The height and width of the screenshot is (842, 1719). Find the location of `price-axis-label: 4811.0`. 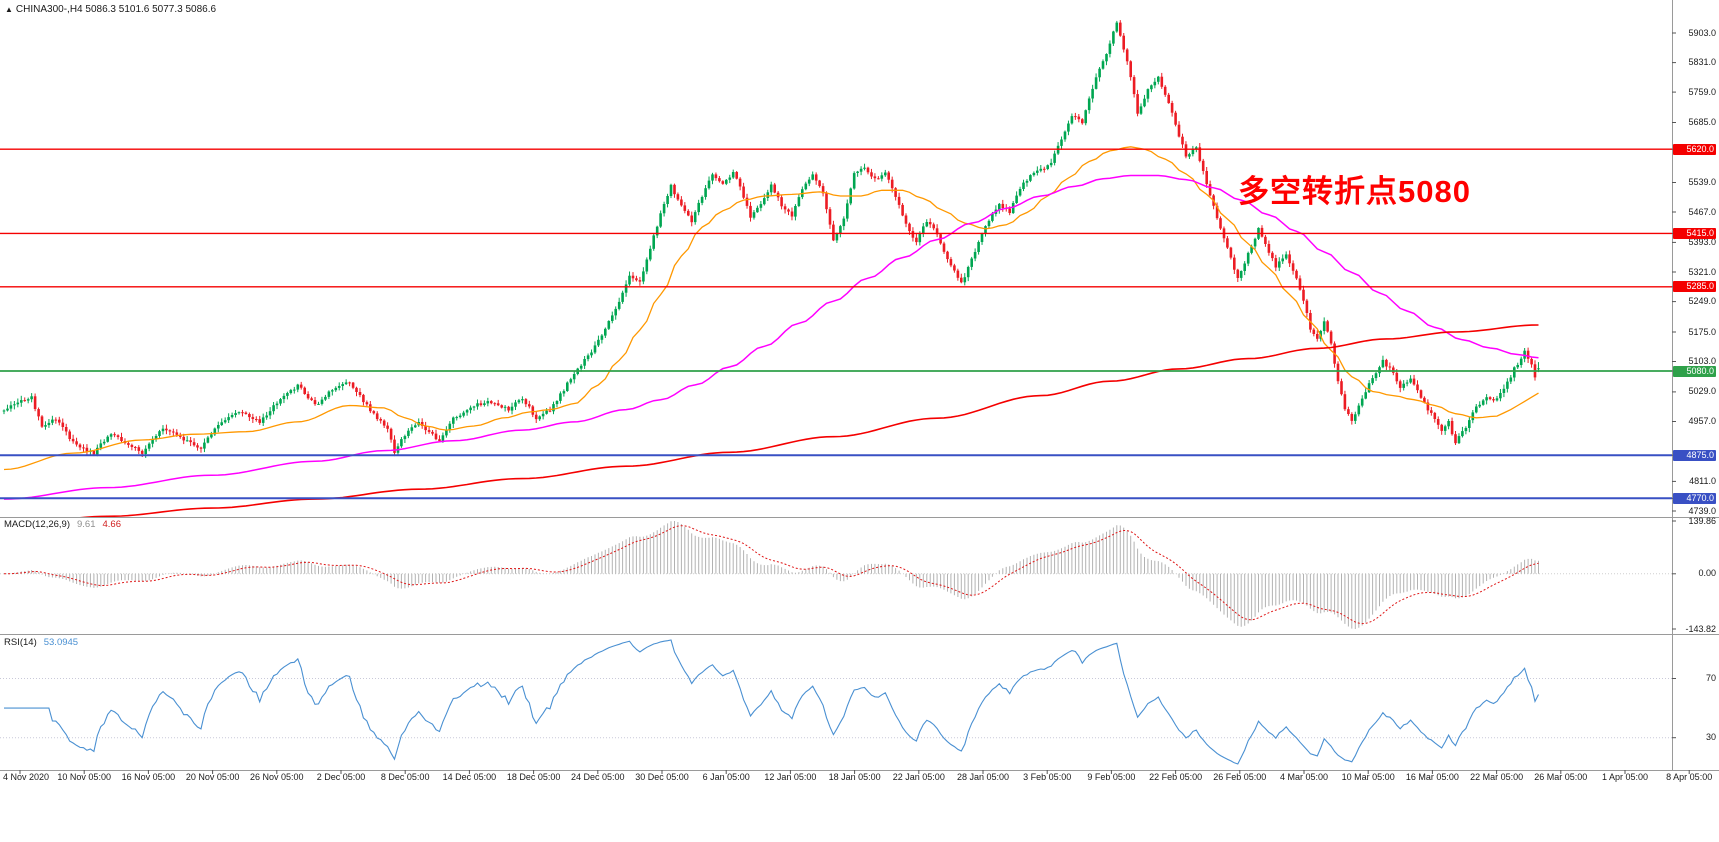

price-axis-label: 4811.0 is located at coordinates (1702, 480).